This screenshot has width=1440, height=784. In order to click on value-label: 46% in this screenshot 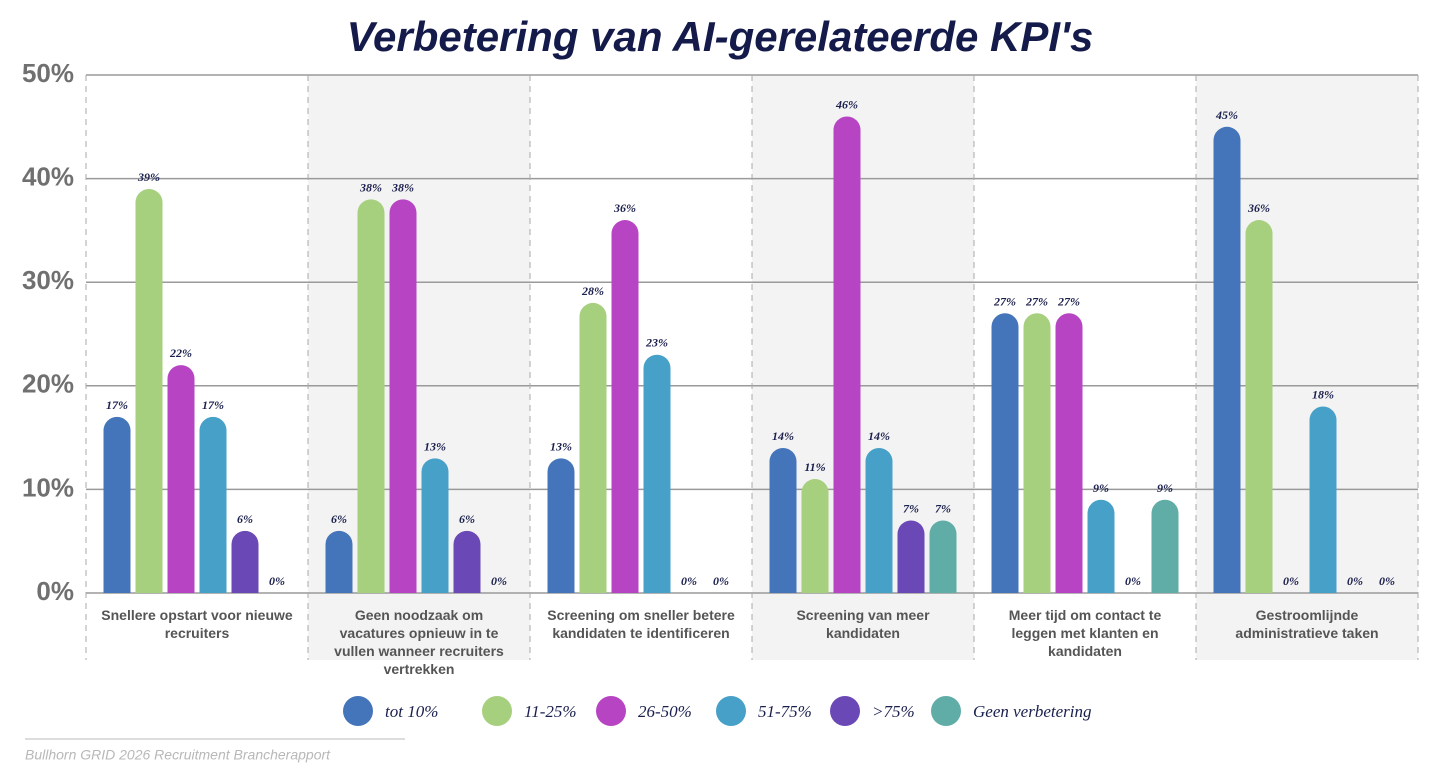, I will do `click(846, 104)`.